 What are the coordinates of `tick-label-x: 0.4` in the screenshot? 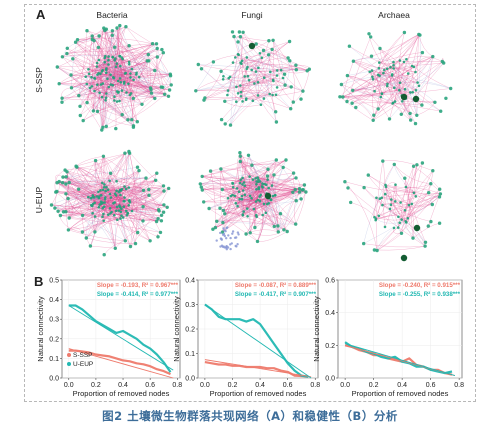 It's located at (123, 385).